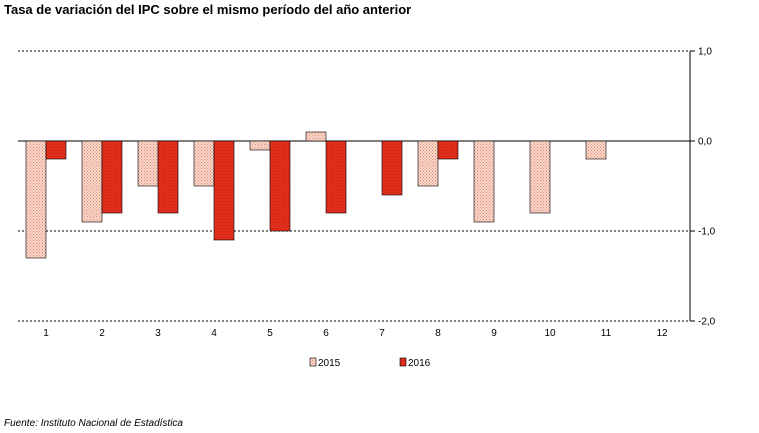  I want to click on legend-label-2016: 2016, so click(419, 363).